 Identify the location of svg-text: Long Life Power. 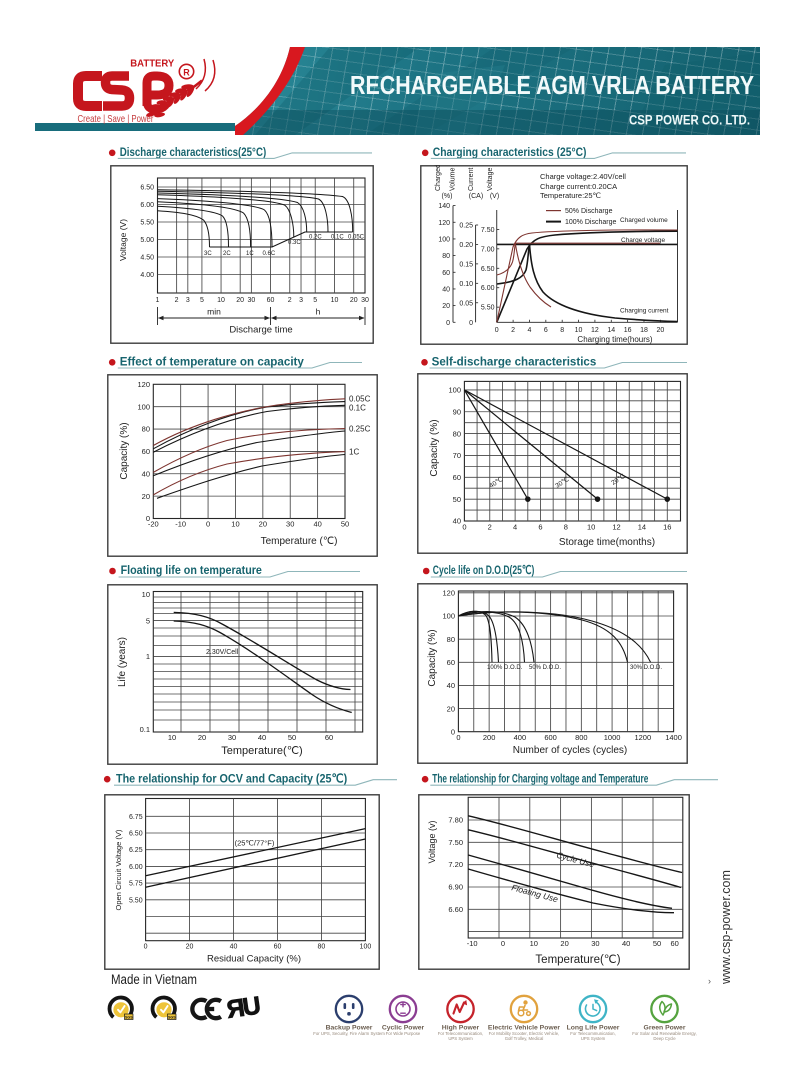
(593, 1028).